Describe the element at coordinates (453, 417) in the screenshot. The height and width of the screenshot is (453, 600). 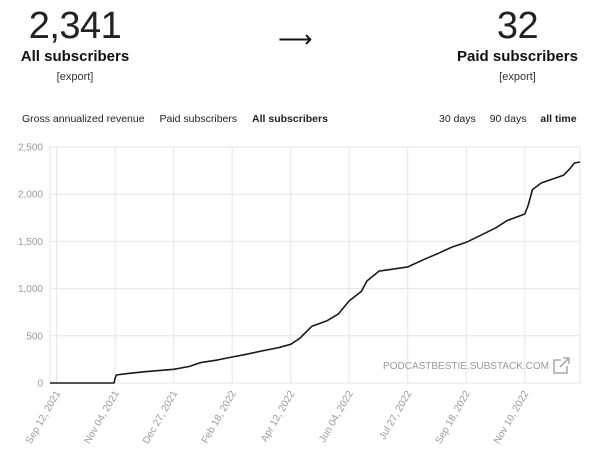
I see `x-tick-label: Sep 18, 2022` at that location.